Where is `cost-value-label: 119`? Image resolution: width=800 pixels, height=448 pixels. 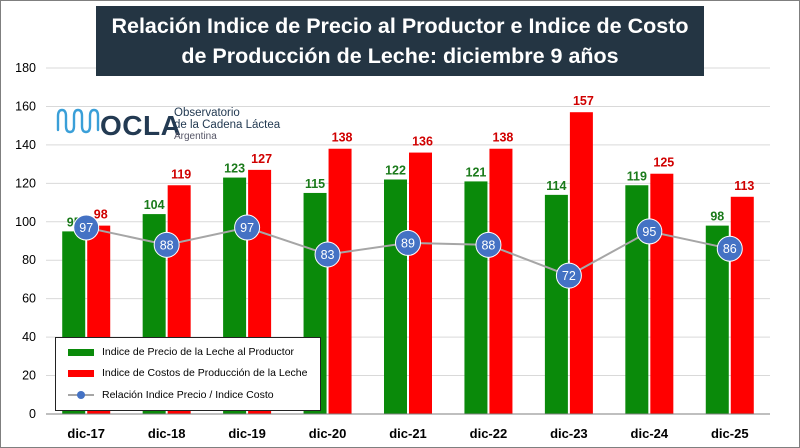
cost-value-label: 119 is located at coordinates (181, 174).